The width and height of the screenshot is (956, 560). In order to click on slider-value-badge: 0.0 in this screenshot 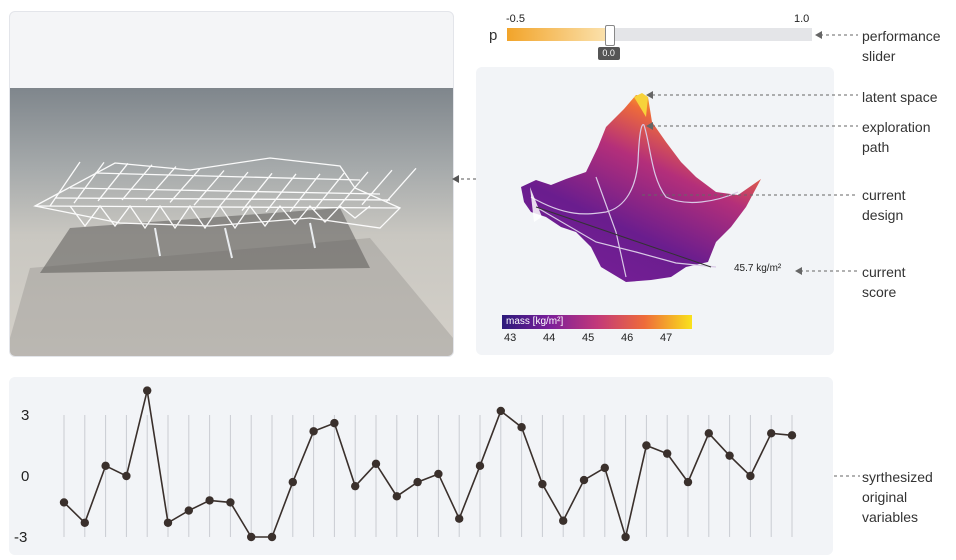, I will do `click(608, 53)`.